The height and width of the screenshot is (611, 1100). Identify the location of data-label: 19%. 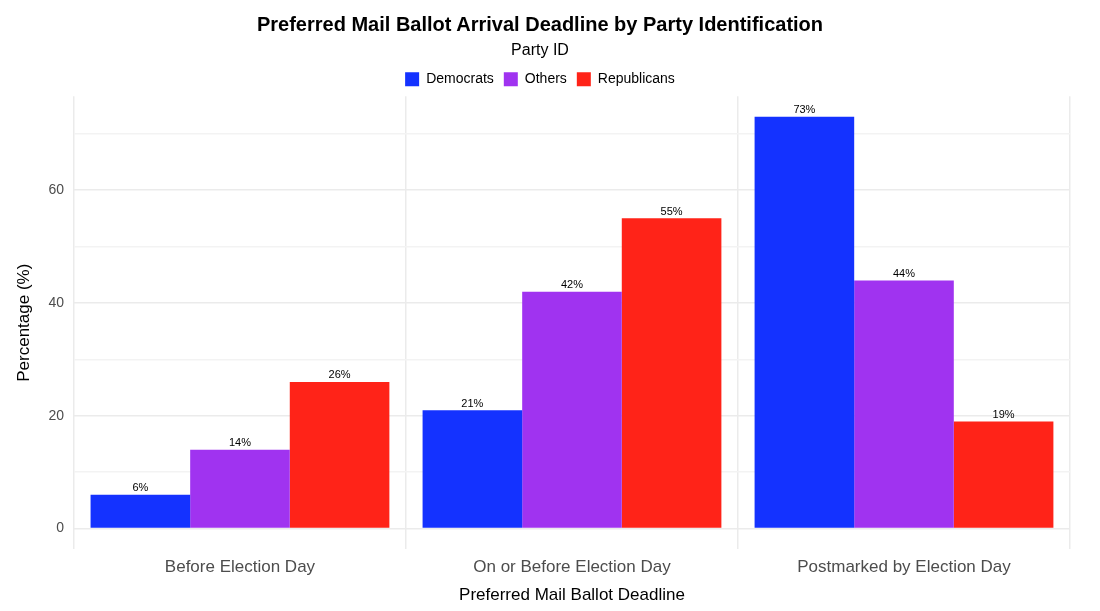
(1003, 413).